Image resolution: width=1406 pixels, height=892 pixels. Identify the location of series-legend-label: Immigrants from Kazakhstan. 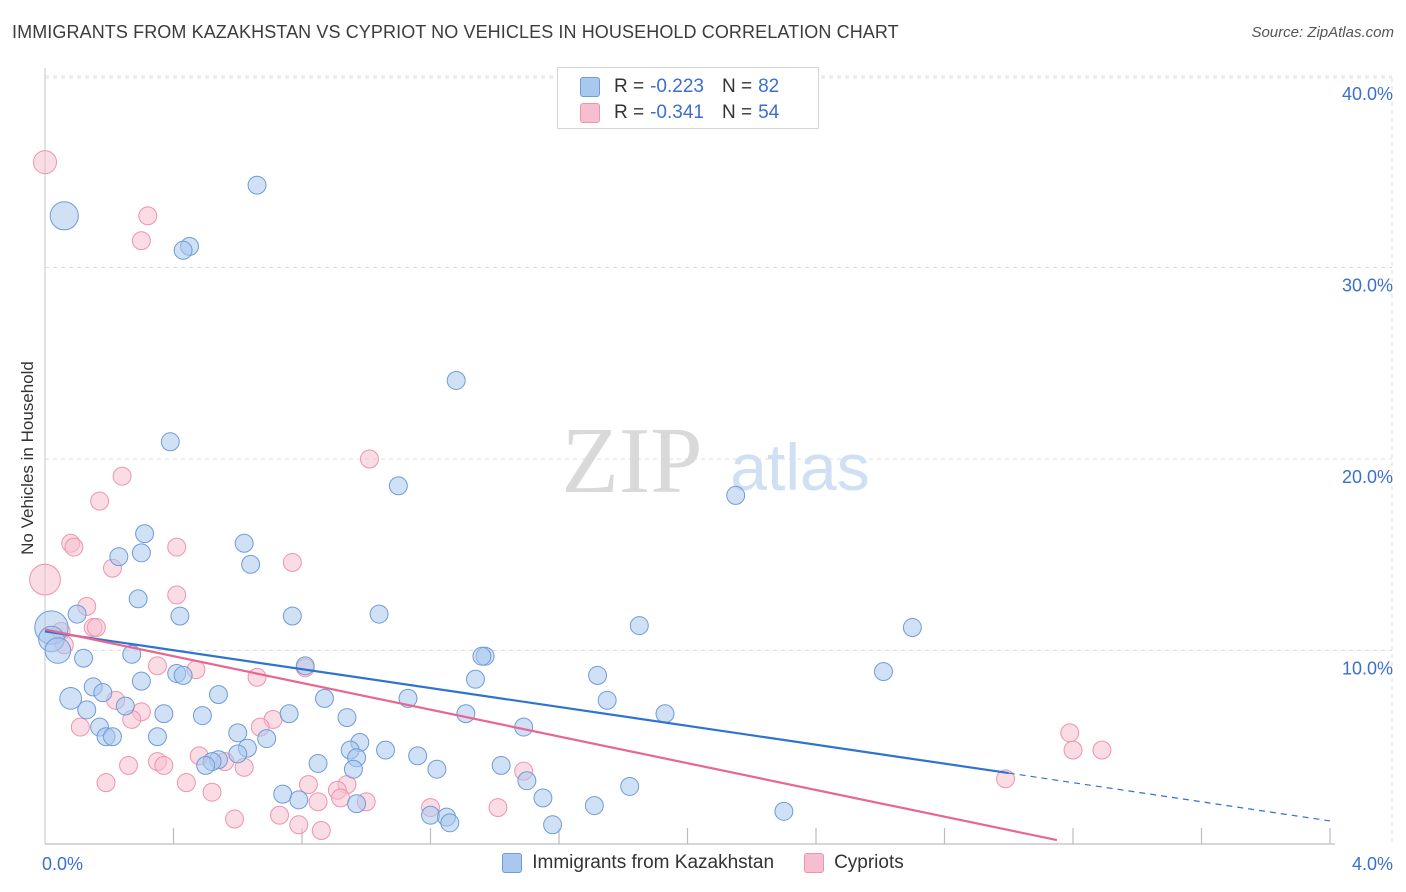
(653, 862).